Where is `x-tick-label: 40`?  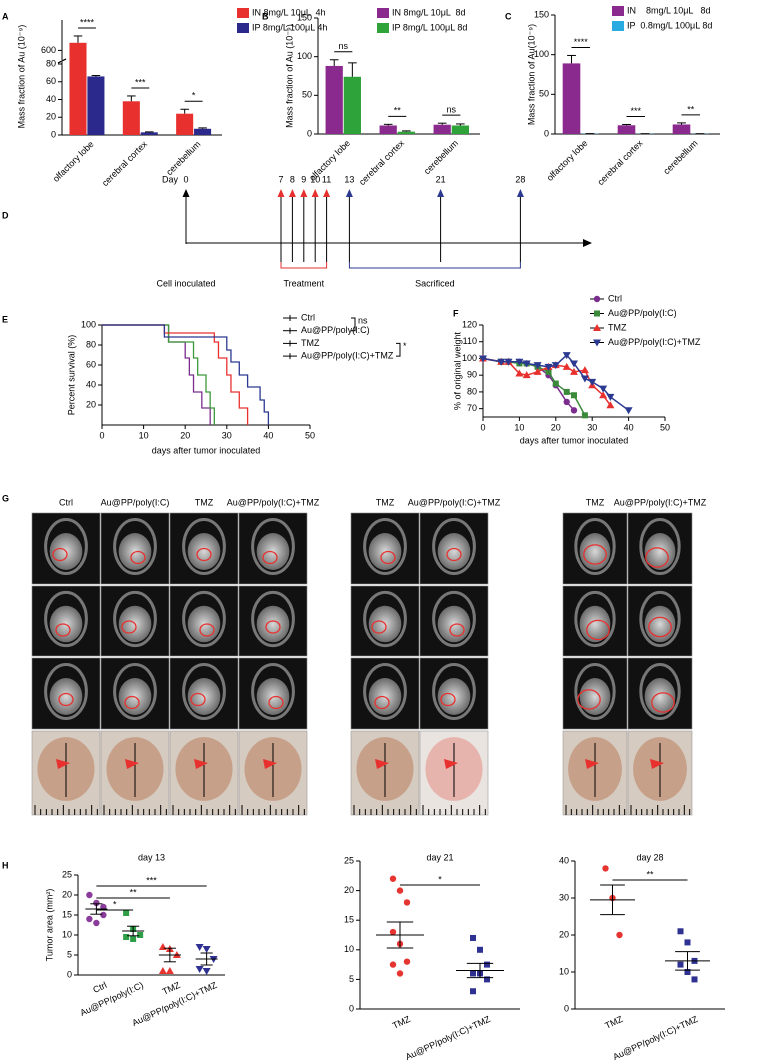
x-tick-label: 40 is located at coordinates (629, 427).